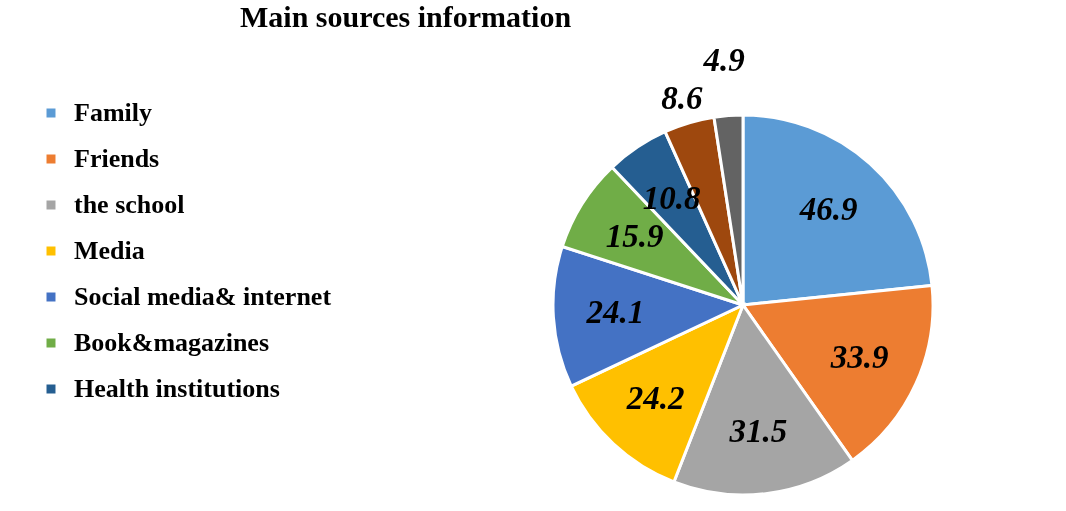  What do you see at coordinates (828, 208) in the screenshot?
I see `data-label: 46.9` at bounding box center [828, 208].